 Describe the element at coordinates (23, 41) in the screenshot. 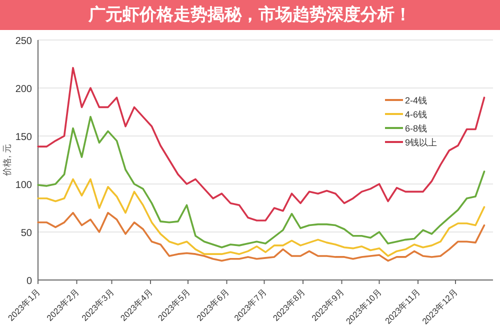

I see `y-tick-label: 250` at that location.